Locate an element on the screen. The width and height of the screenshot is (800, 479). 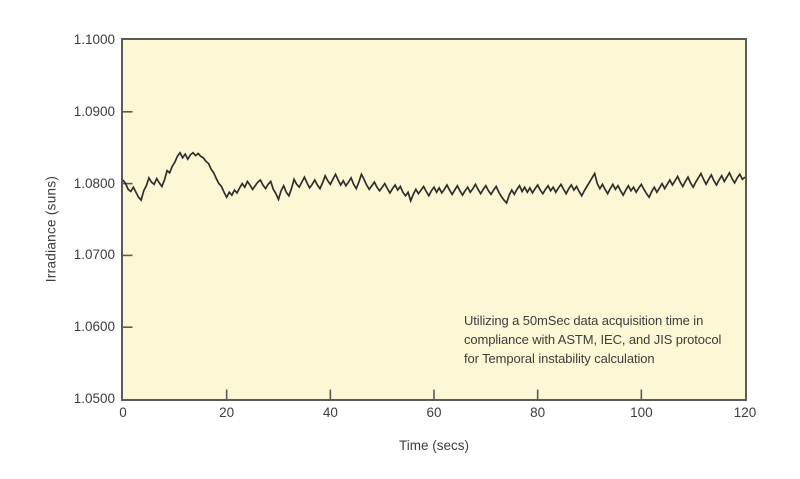
irradiance-trace is located at coordinates (434, 178).